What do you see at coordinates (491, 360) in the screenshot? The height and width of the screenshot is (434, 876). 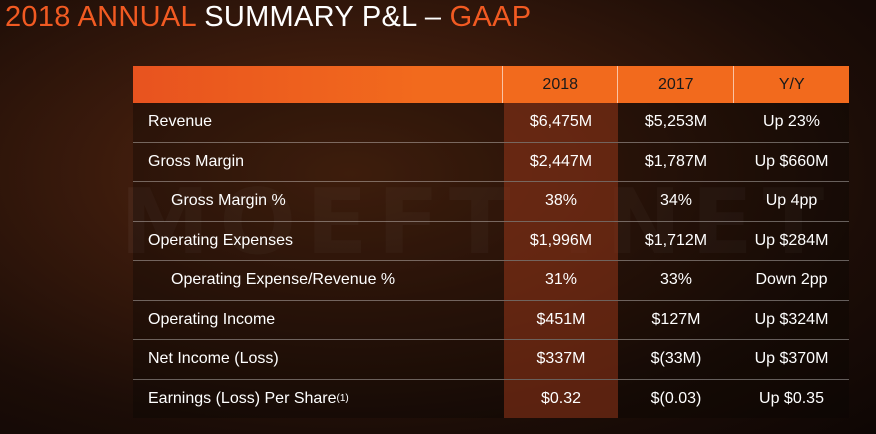 I see `table-row: Net Income (Loss) $337M $(33M) Up $370M` at bounding box center [491, 360].